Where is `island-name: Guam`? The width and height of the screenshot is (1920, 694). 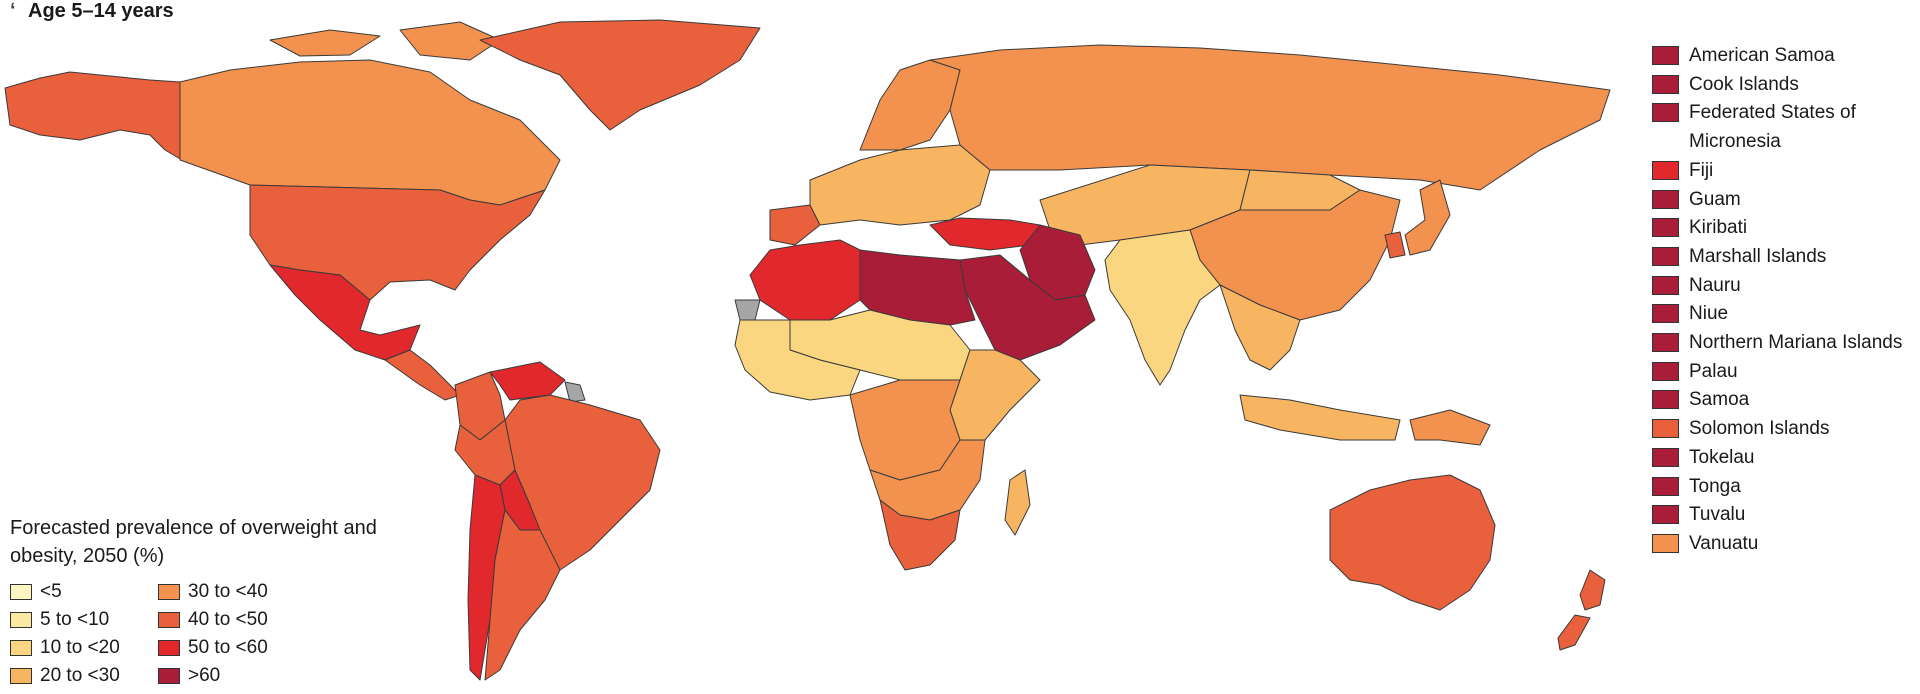
island-name: Guam is located at coordinates (1715, 199).